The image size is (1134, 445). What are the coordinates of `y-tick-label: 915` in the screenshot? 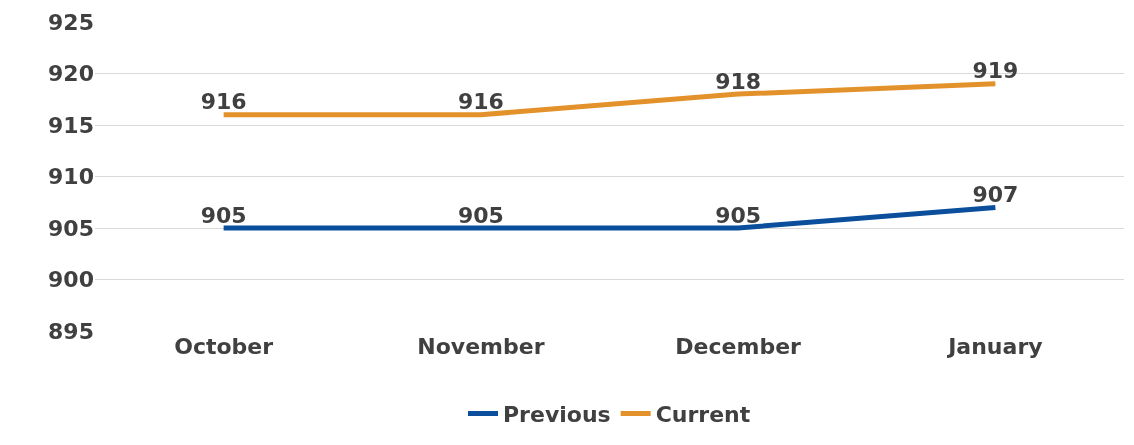 It's located at (71, 125).